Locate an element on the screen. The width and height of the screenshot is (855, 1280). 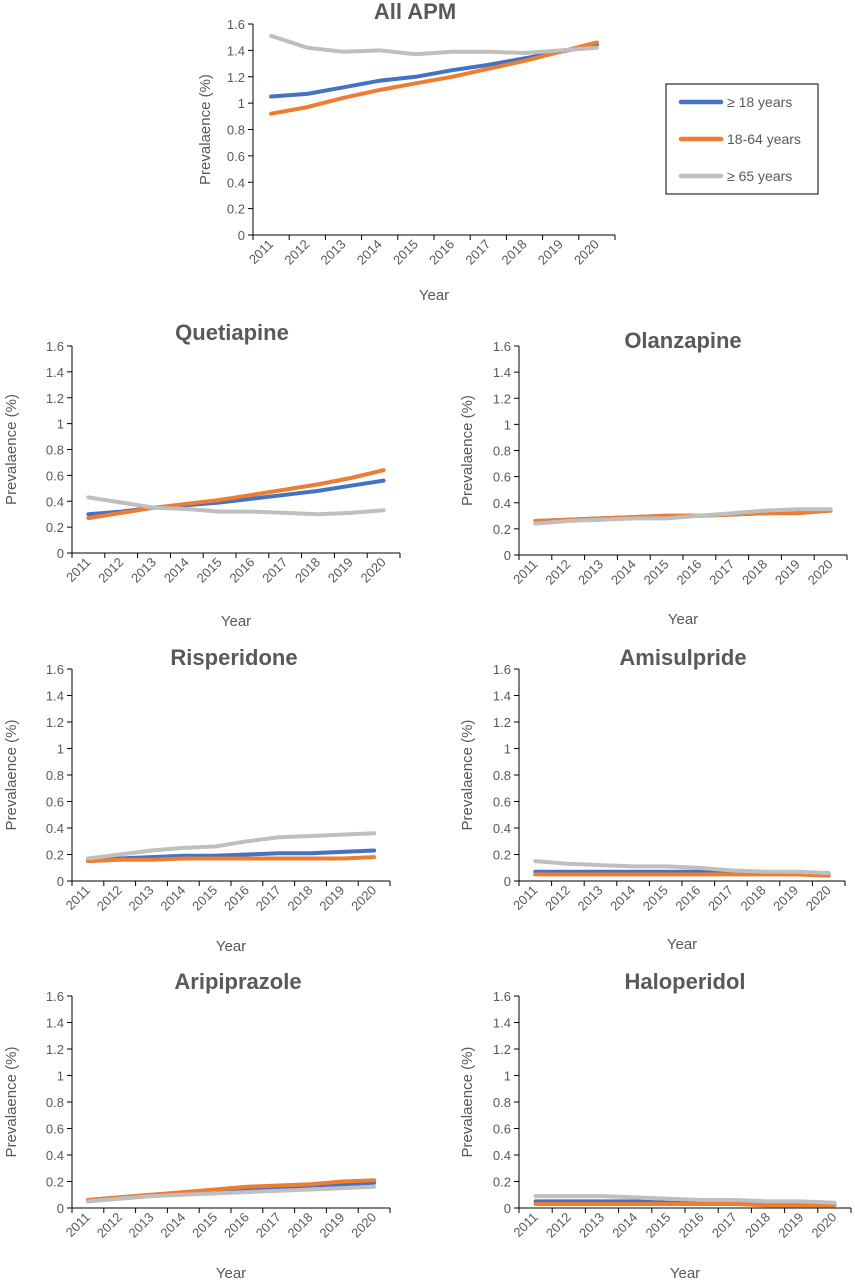
chart-title: Amisulpride is located at coordinates (682, 657).